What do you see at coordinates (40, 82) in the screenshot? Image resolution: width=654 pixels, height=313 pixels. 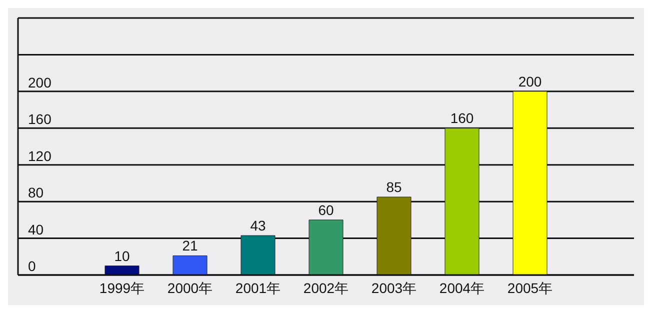 I see `y-tick-label: 200` at bounding box center [40, 82].